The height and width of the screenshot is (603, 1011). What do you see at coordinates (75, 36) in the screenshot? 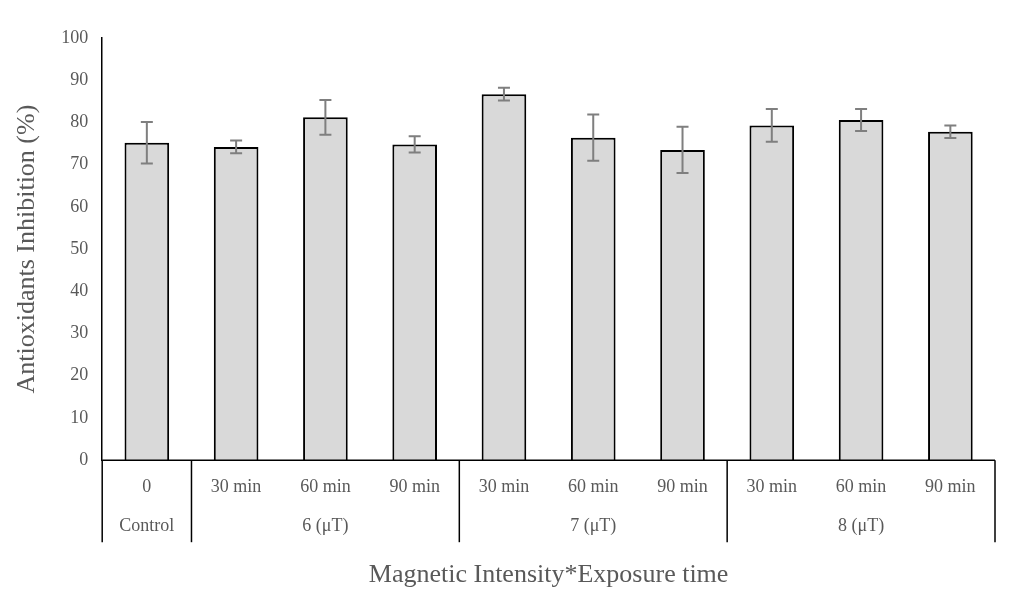
I see `y-tick-label: 100` at bounding box center [75, 36].